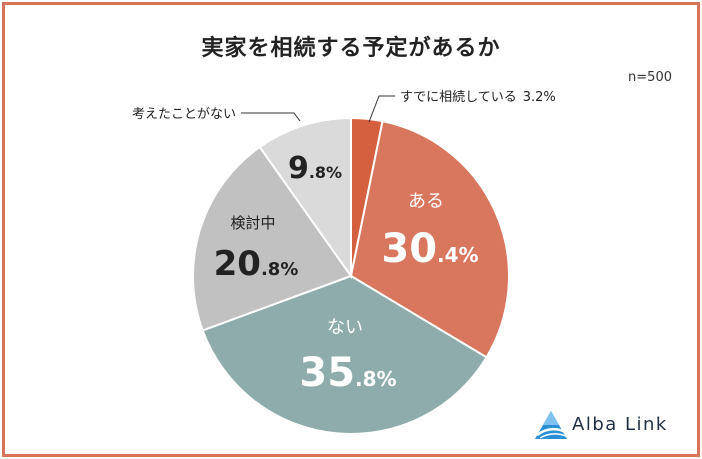 The image size is (702, 459). Describe the element at coordinates (345, 327) in the screenshot. I see `label-nai: ない` at that location.